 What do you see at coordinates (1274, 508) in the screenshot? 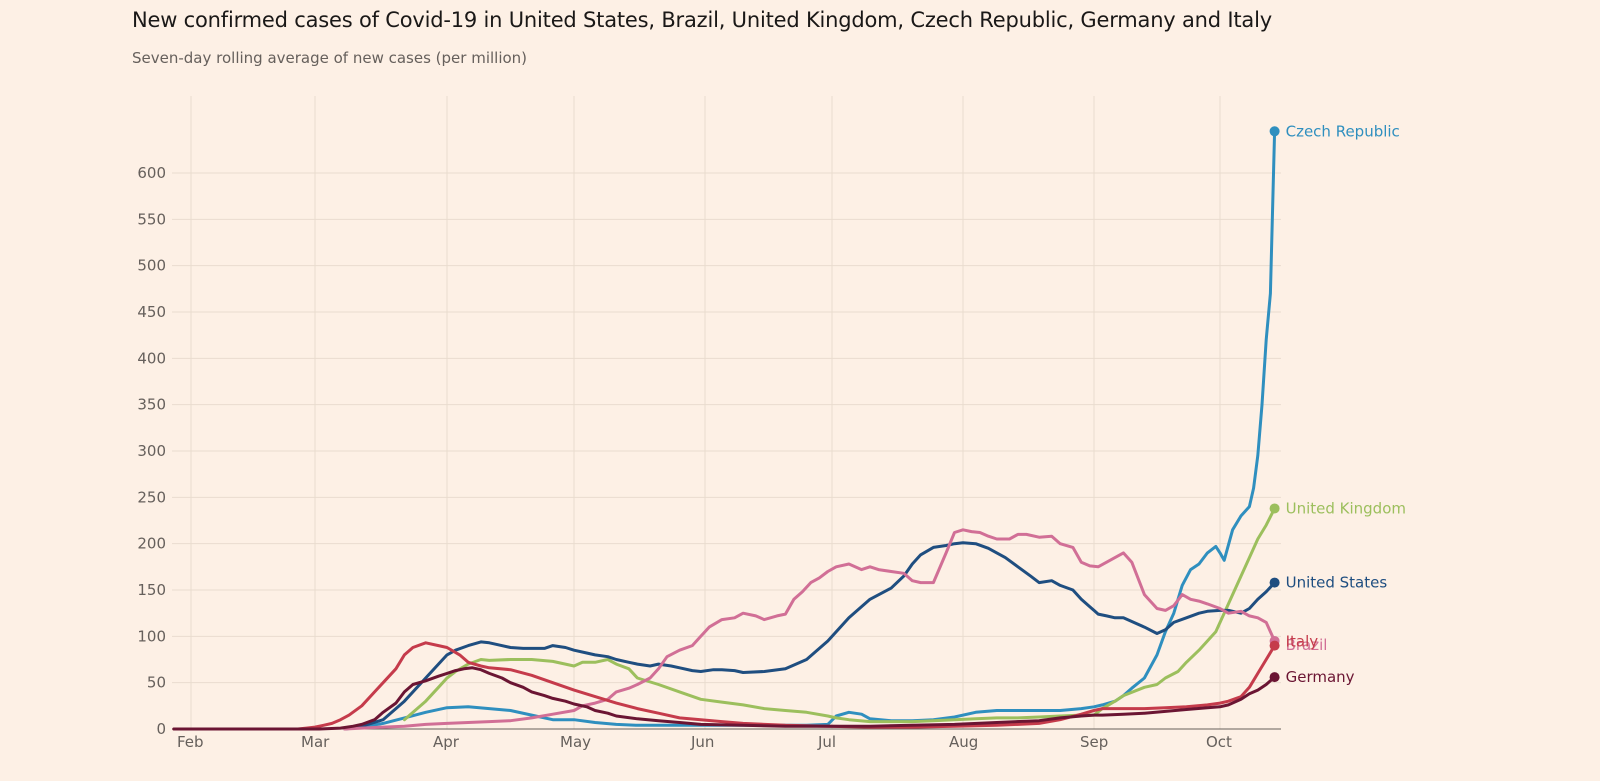
I see `series-endpoint-united-kingdom` at bounding box center [1274, 508].